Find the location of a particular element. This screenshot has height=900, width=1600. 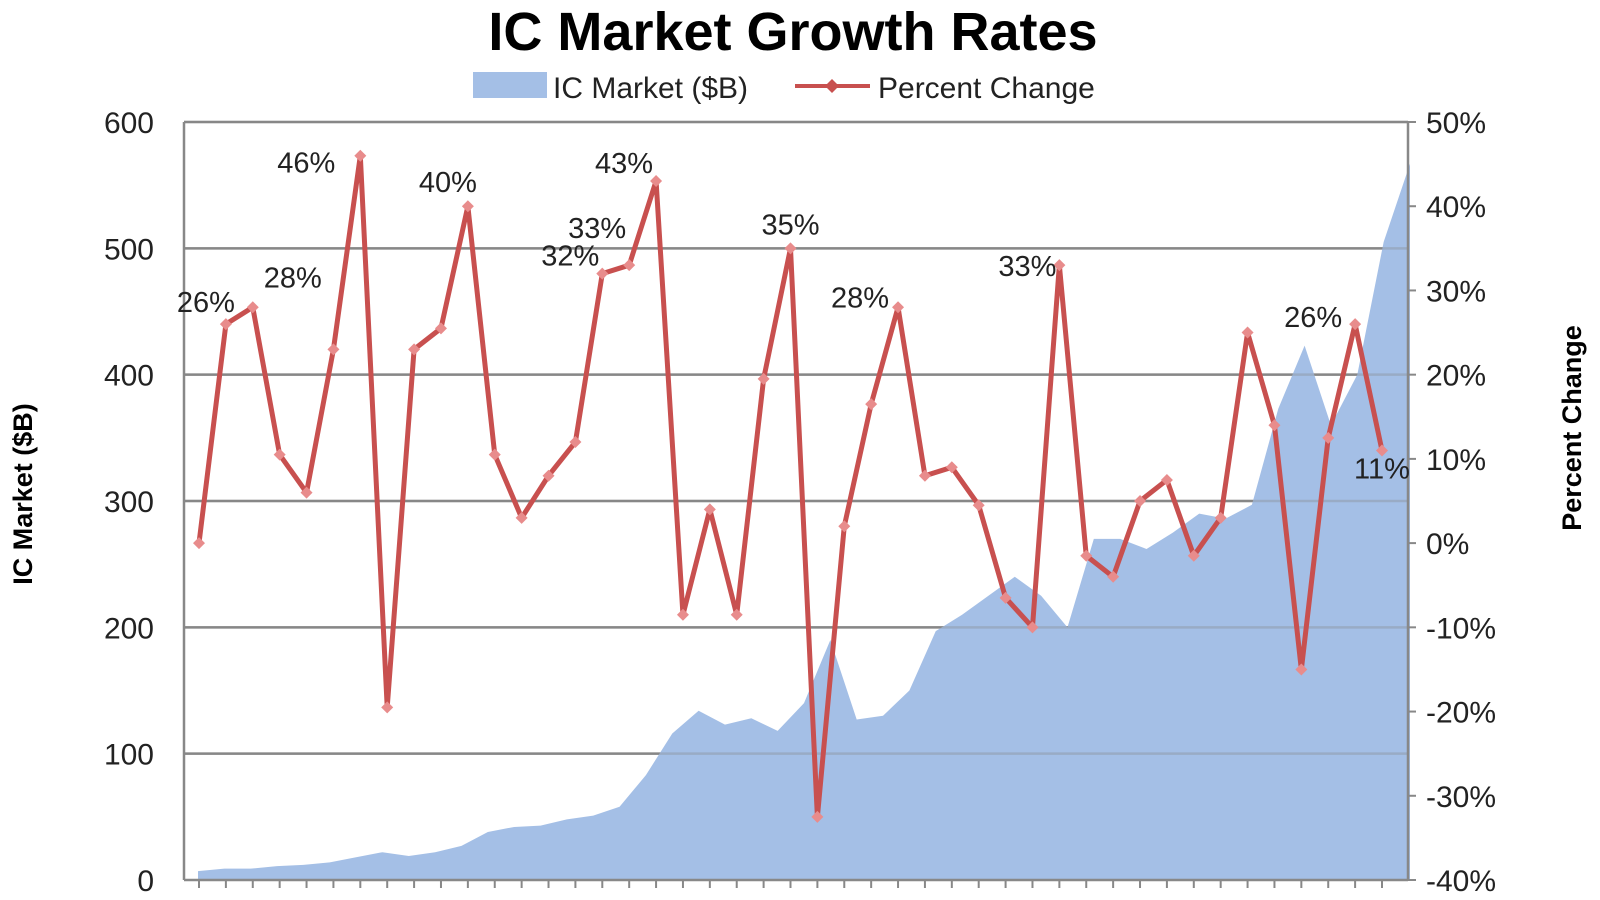

y-tick-label-right: -10% is located at coordinates (1461, 628).